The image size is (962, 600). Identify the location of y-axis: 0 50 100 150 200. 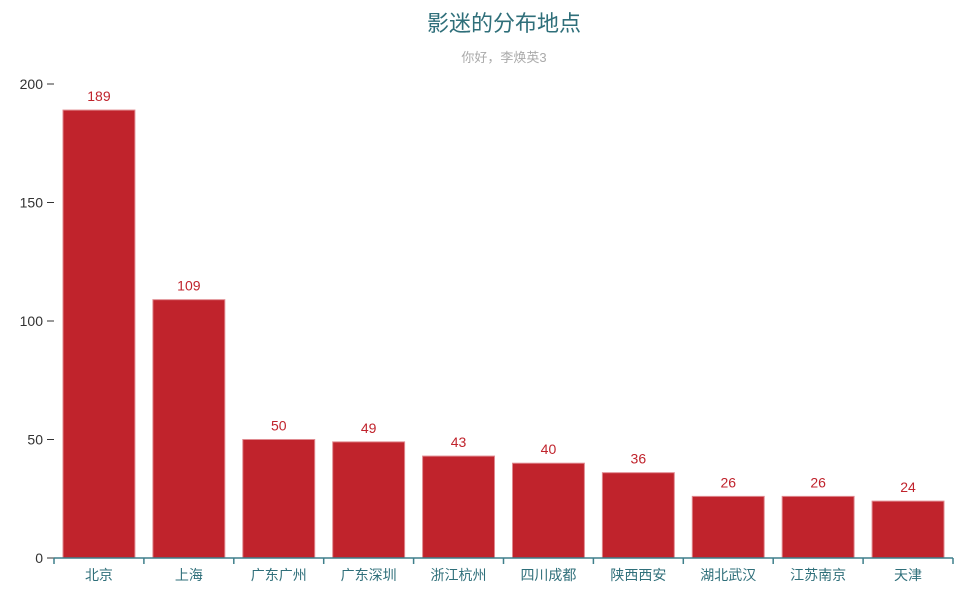
(37, 321).